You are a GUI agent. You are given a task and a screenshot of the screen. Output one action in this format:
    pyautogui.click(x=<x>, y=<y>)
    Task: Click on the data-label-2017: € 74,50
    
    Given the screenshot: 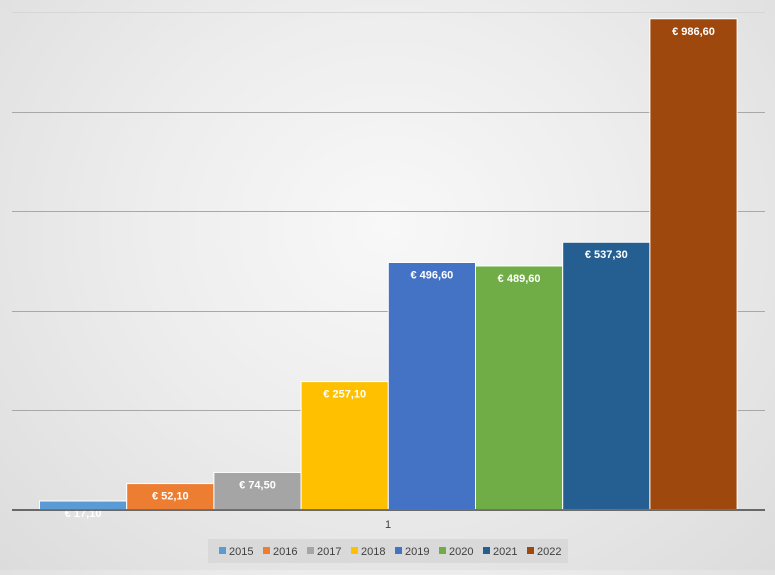 What is the action you would take?
    pyautogui.click(x=257, y=485)
    